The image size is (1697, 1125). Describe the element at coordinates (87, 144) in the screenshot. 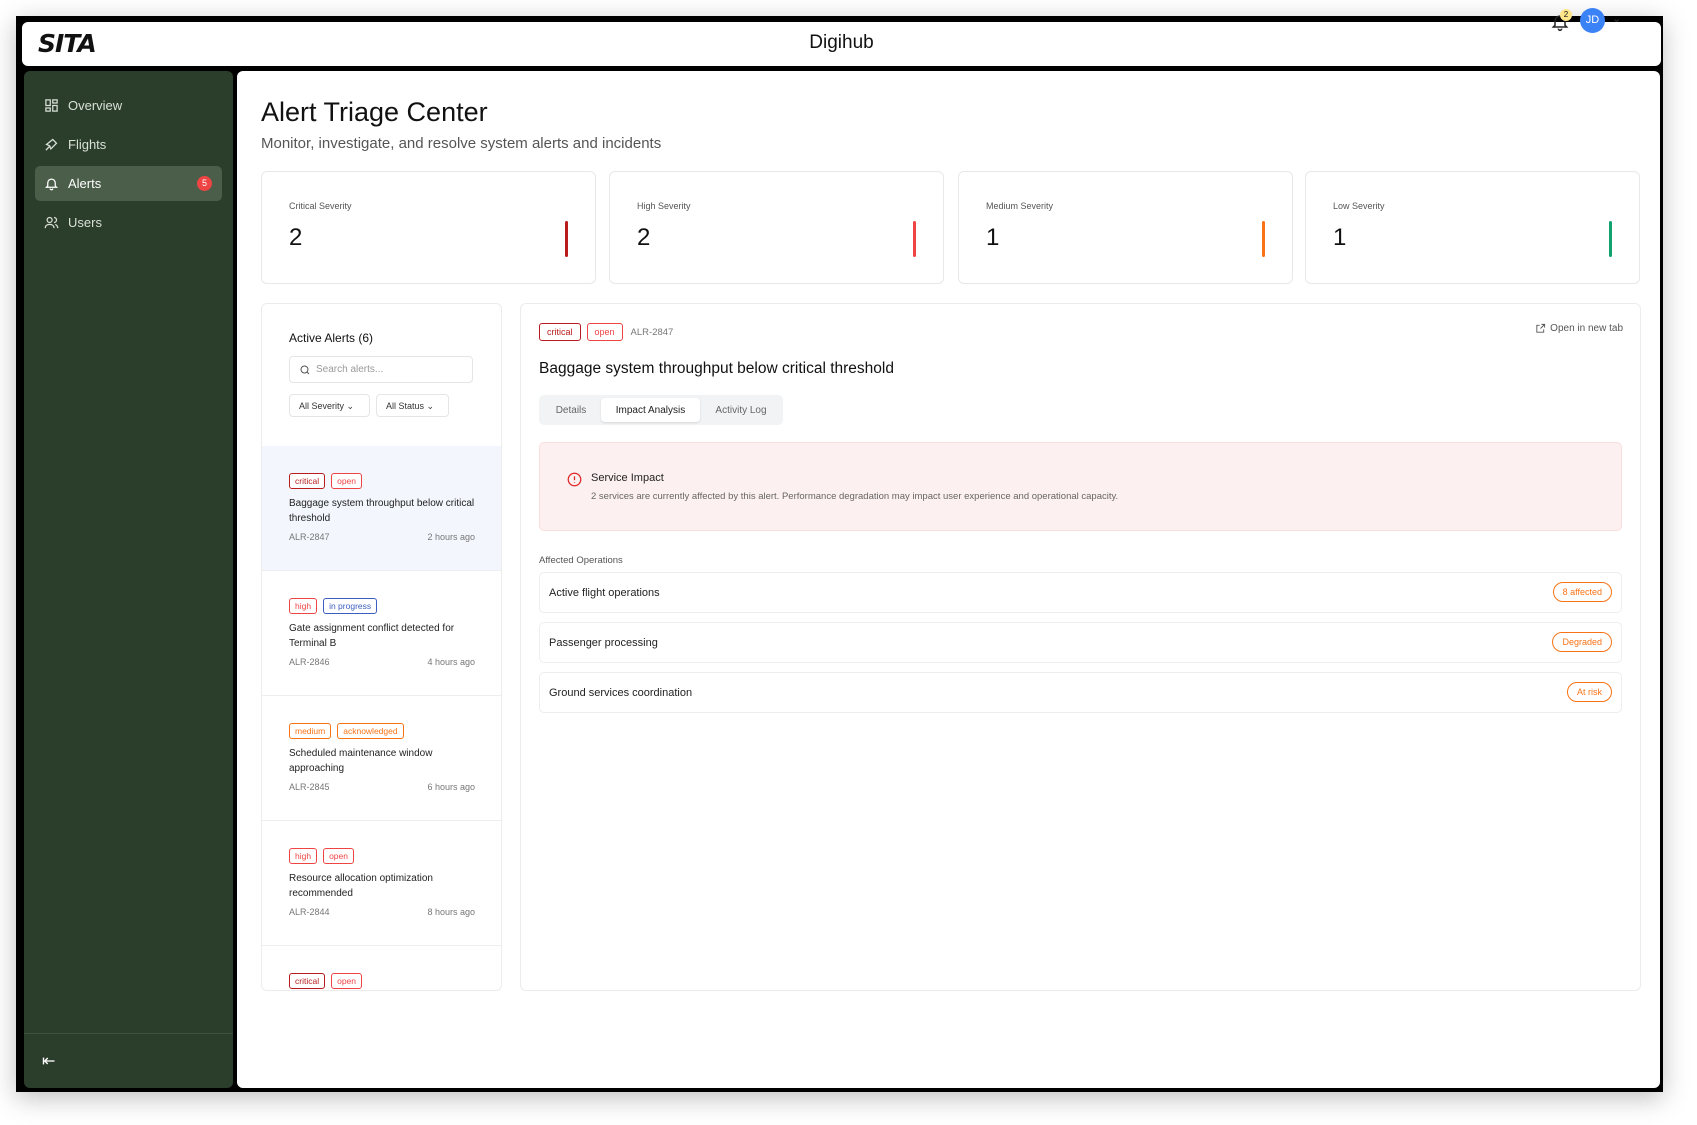

I see `sidebar-item-label: Flights` at that location.